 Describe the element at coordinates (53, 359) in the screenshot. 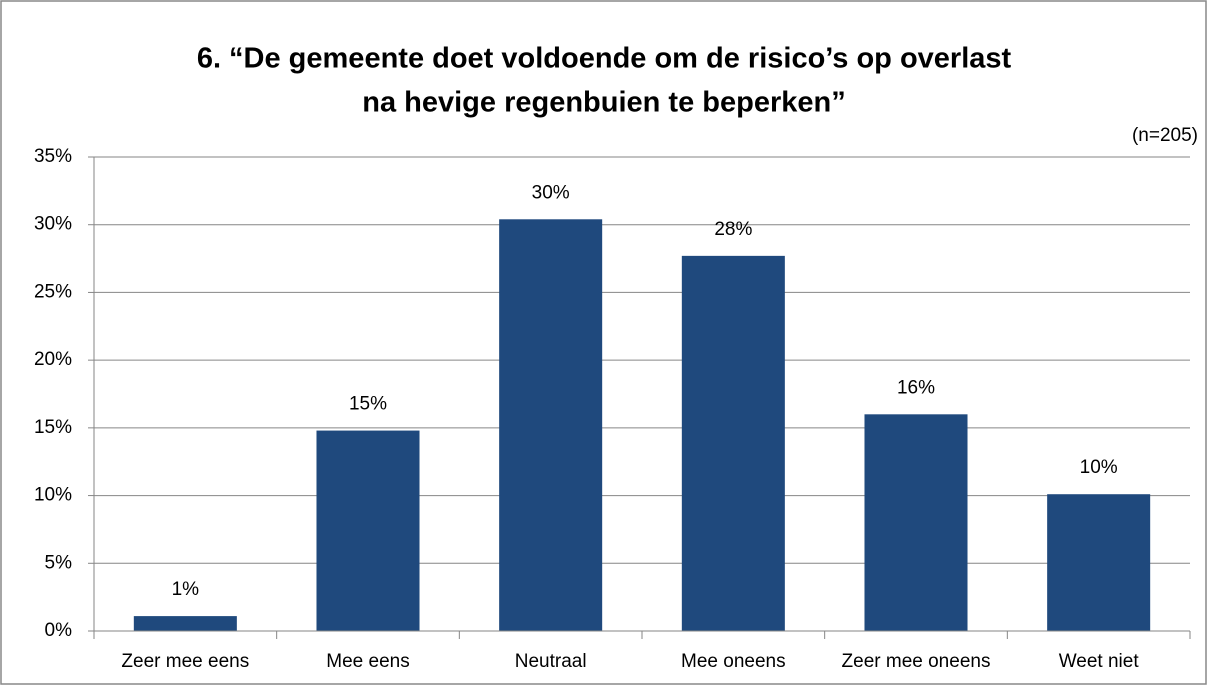

I see `y-tick-label: 20%` at that location.